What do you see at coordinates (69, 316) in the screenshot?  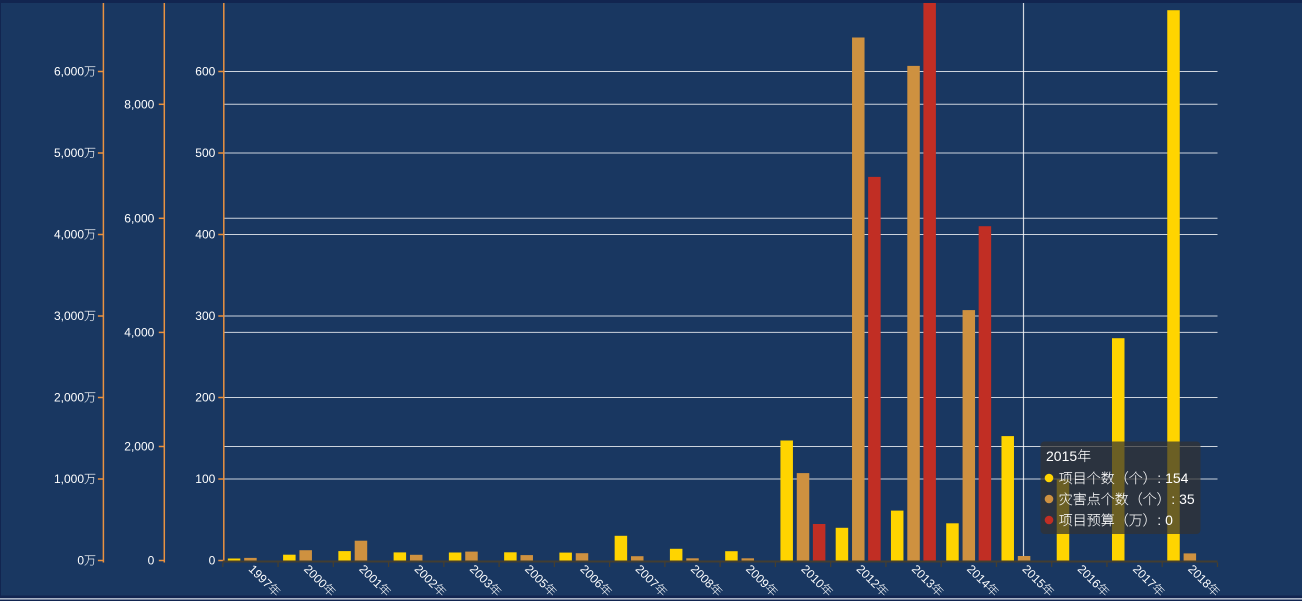 I see `svg-text: 3,000` at bounding box center [69, 316].